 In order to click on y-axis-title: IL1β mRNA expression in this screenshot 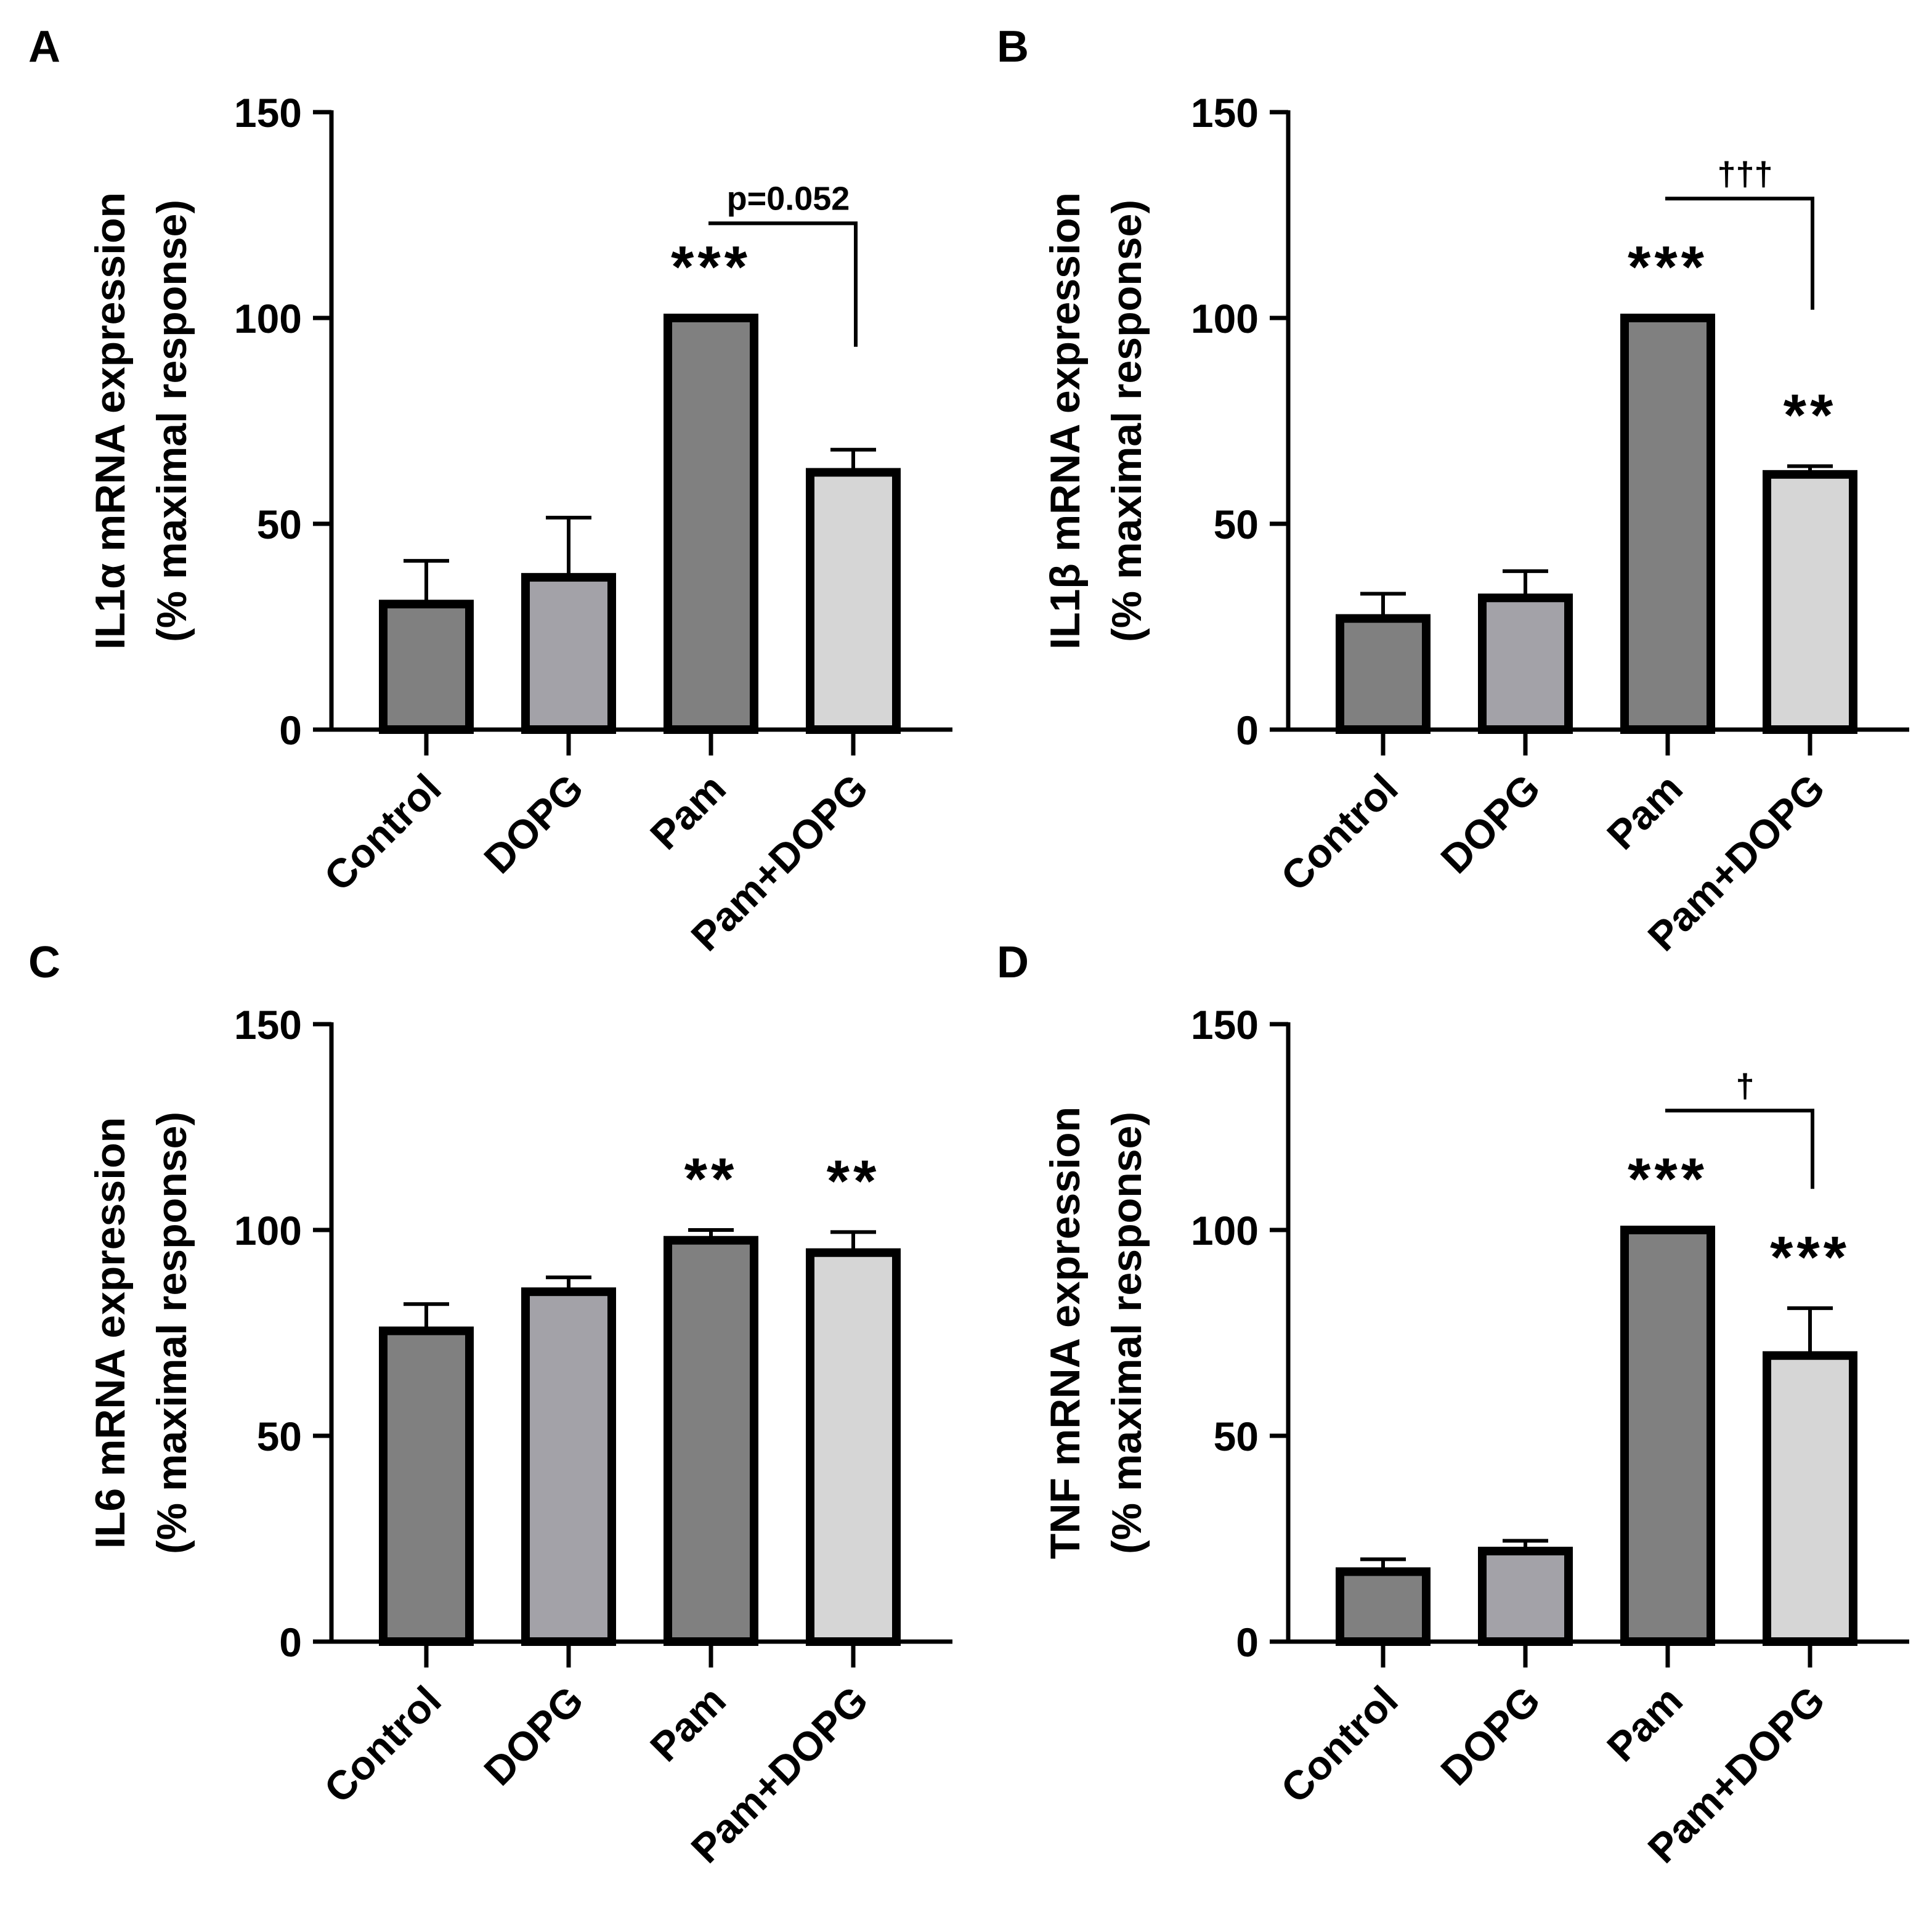, I will do `click(1066, 420)`.